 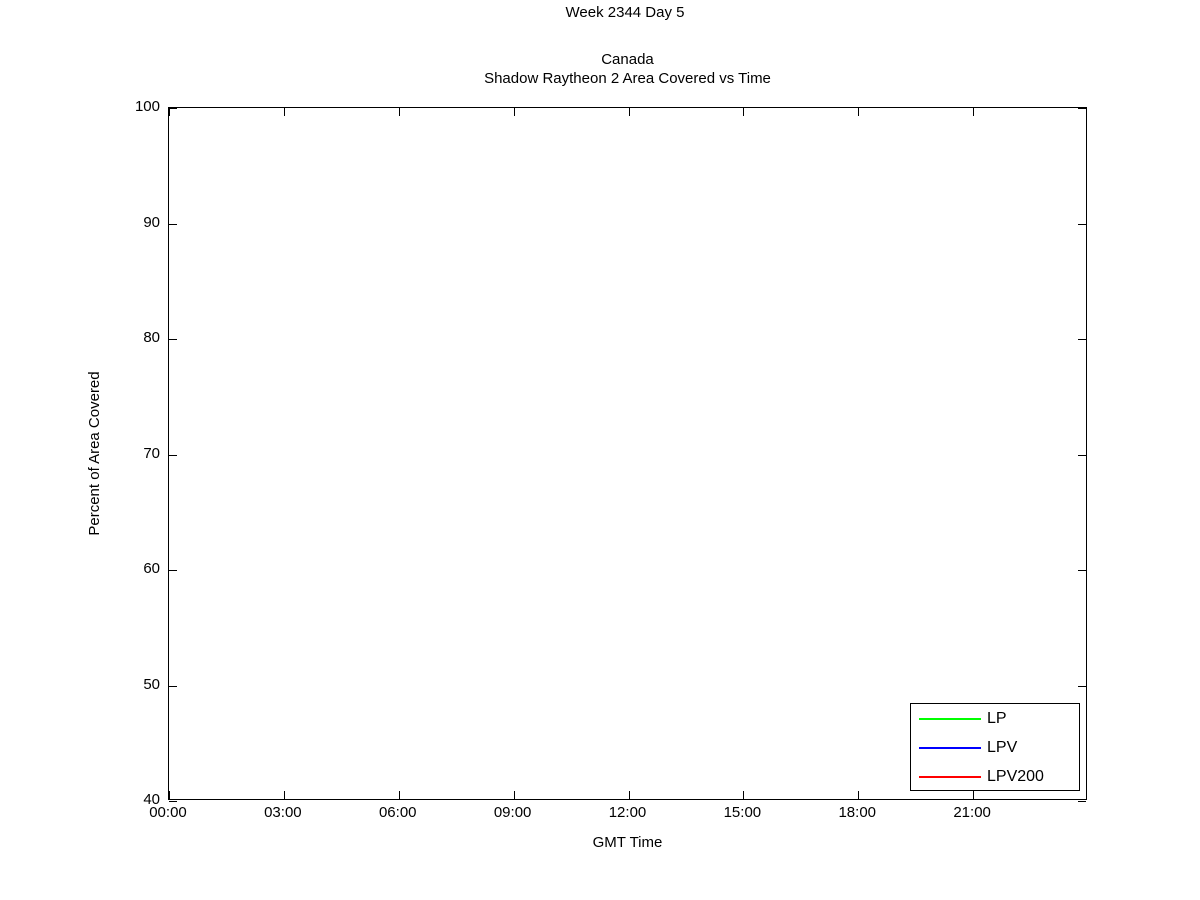 I want to click on x-tick-label: 09:00, so click(x=512, y=812).